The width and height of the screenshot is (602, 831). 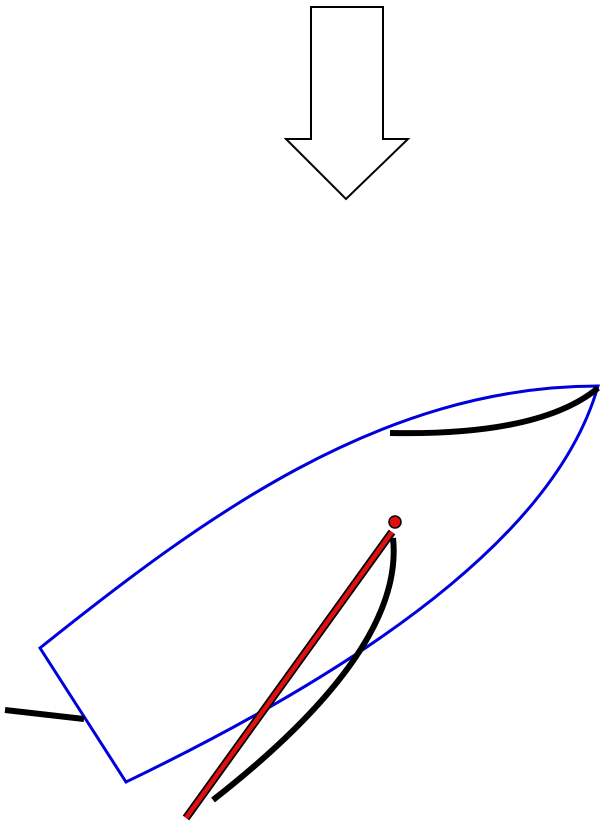 I want to click on mast, so click(x=395, y=522).